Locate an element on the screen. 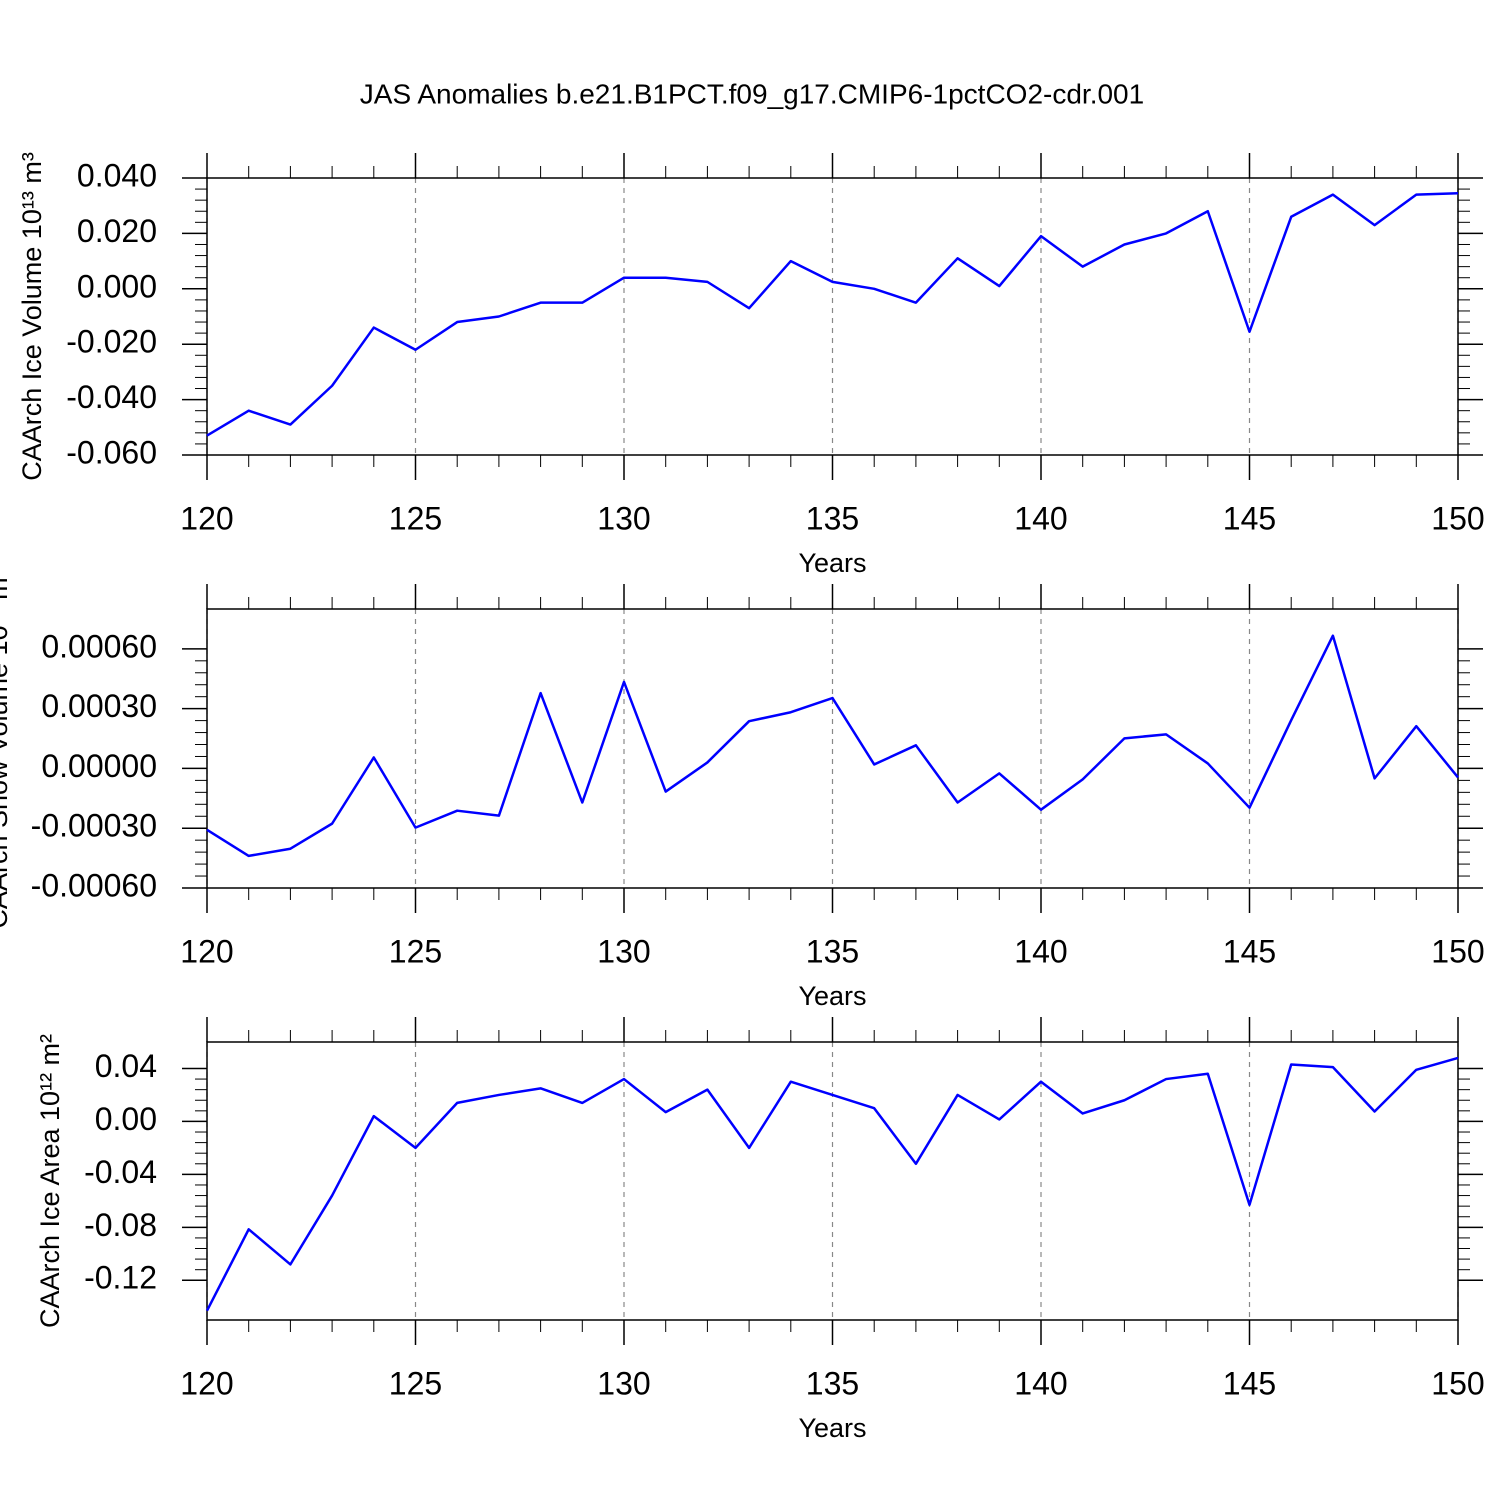 The width and height of the screenshot is (1500, 1500). y-tick-label: 0.00 is located at coordinates (126, 1119).